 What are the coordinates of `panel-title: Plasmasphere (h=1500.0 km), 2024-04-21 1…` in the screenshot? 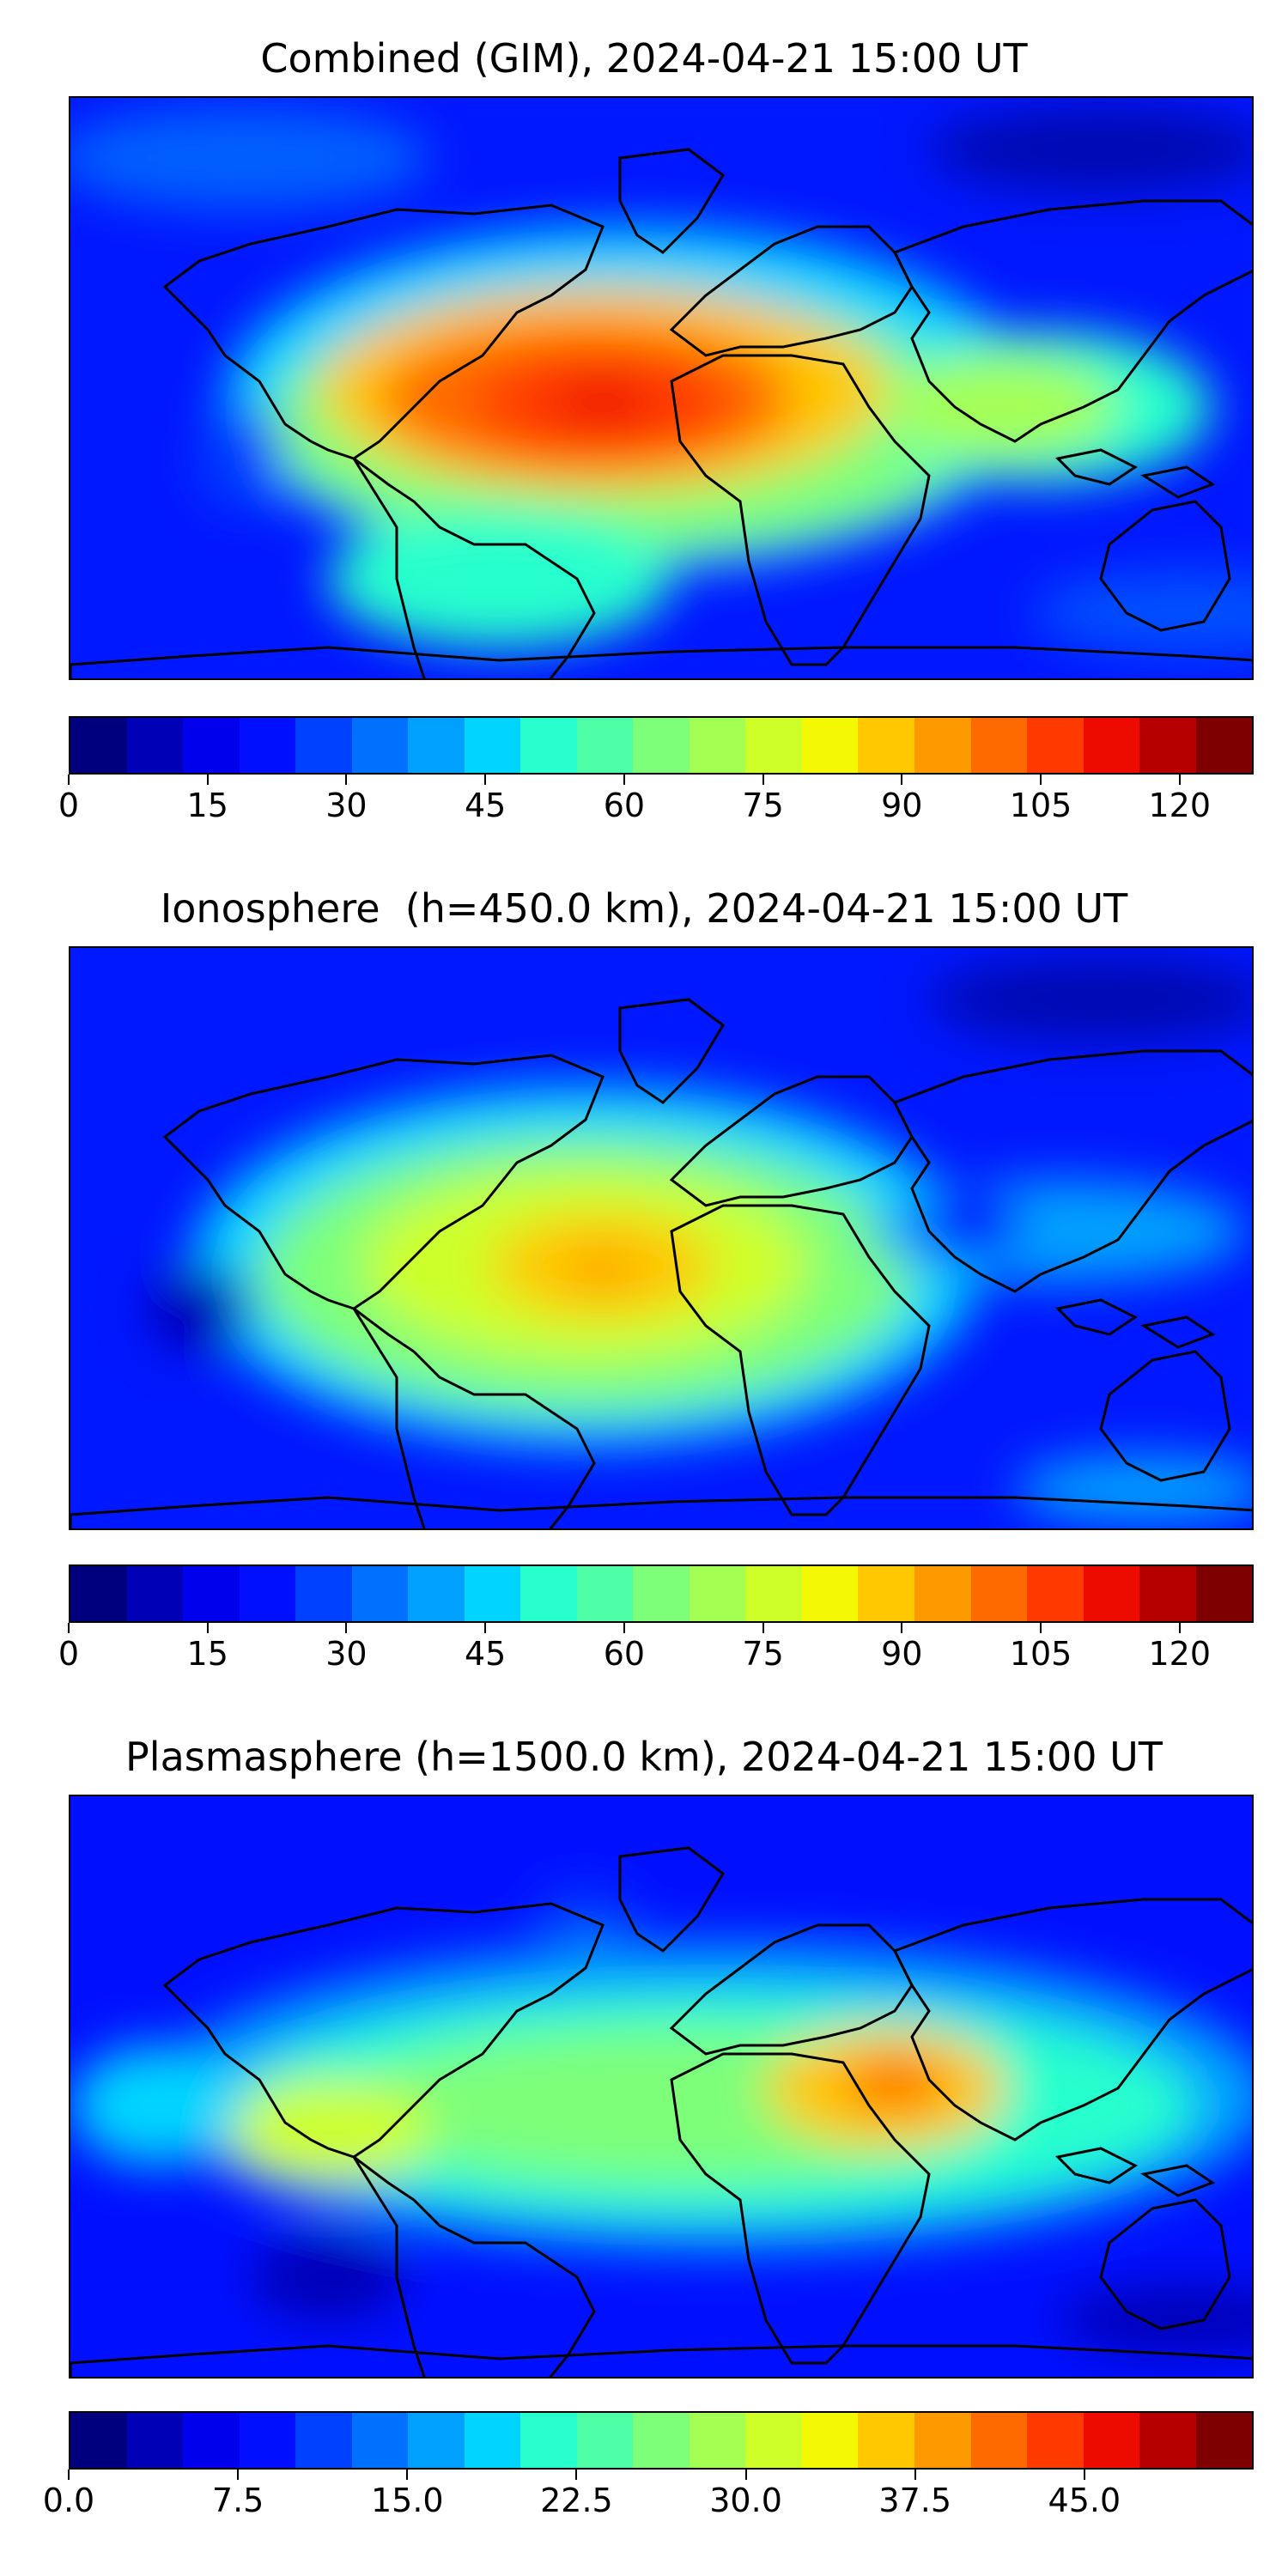 It's located at (644, 1757).